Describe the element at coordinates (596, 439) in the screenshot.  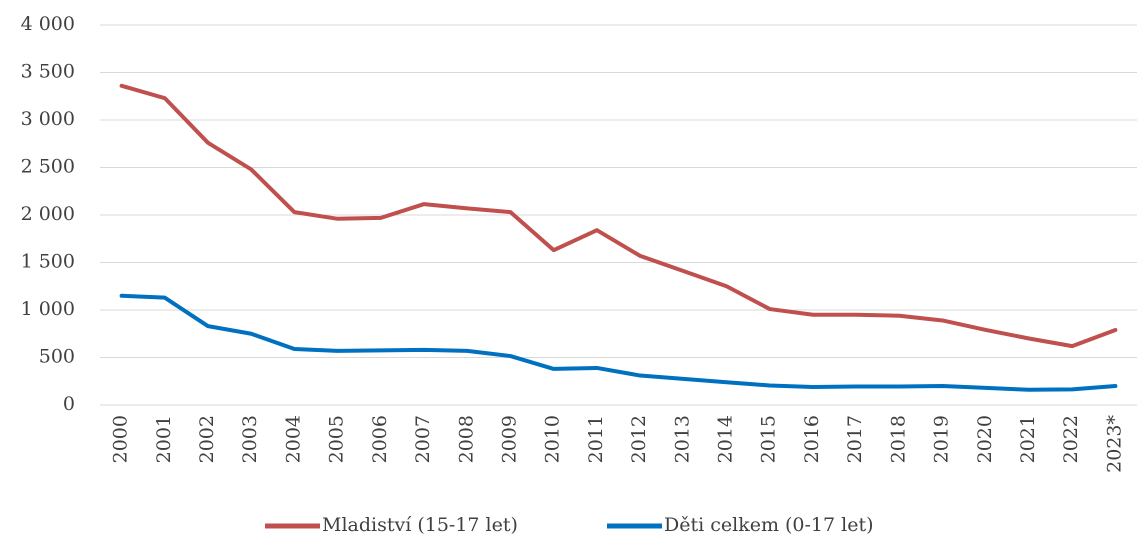
I see `x-tick-label: 2011` at that location.